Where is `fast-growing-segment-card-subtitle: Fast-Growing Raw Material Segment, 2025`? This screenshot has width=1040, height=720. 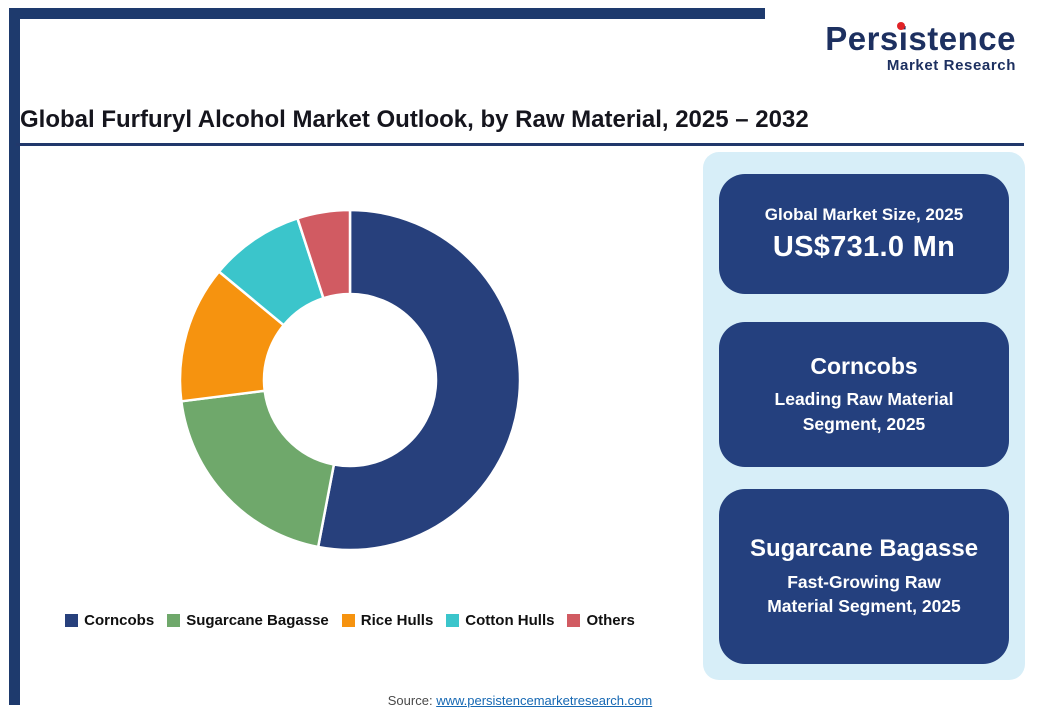 fast-growing-segment-card-subtitle: Fast-Growing Raw Material Segment, 2025 is located at coordinates (864, 594).